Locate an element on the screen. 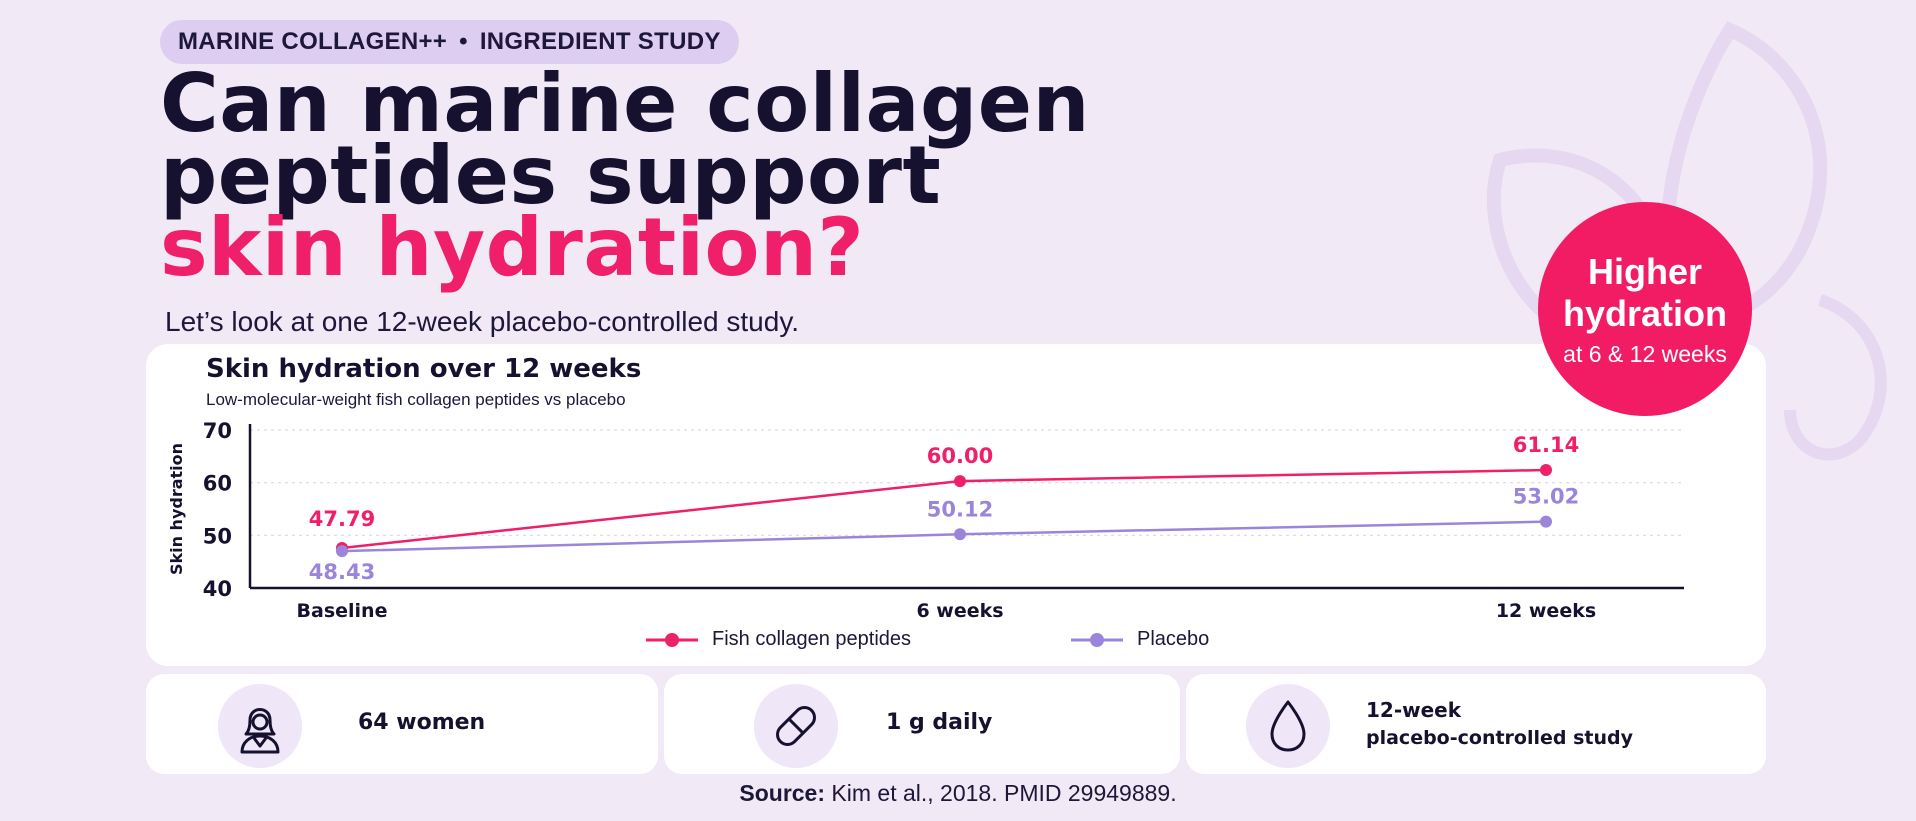 The height and width of the screenshot is (821, 1916). source-citation: Source: Kim et al., 2018. PMID 29949889. is located at coordinates (958, 793).